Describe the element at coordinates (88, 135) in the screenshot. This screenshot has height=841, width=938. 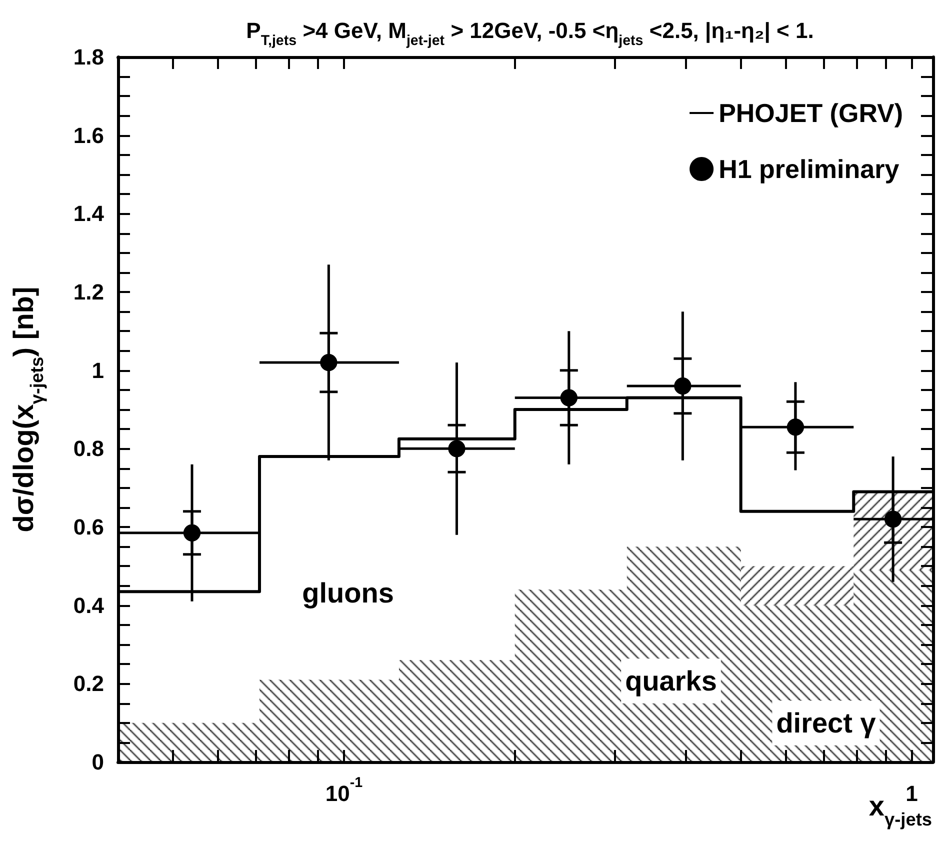
I see `y-tick-label: 1.6` at that location.